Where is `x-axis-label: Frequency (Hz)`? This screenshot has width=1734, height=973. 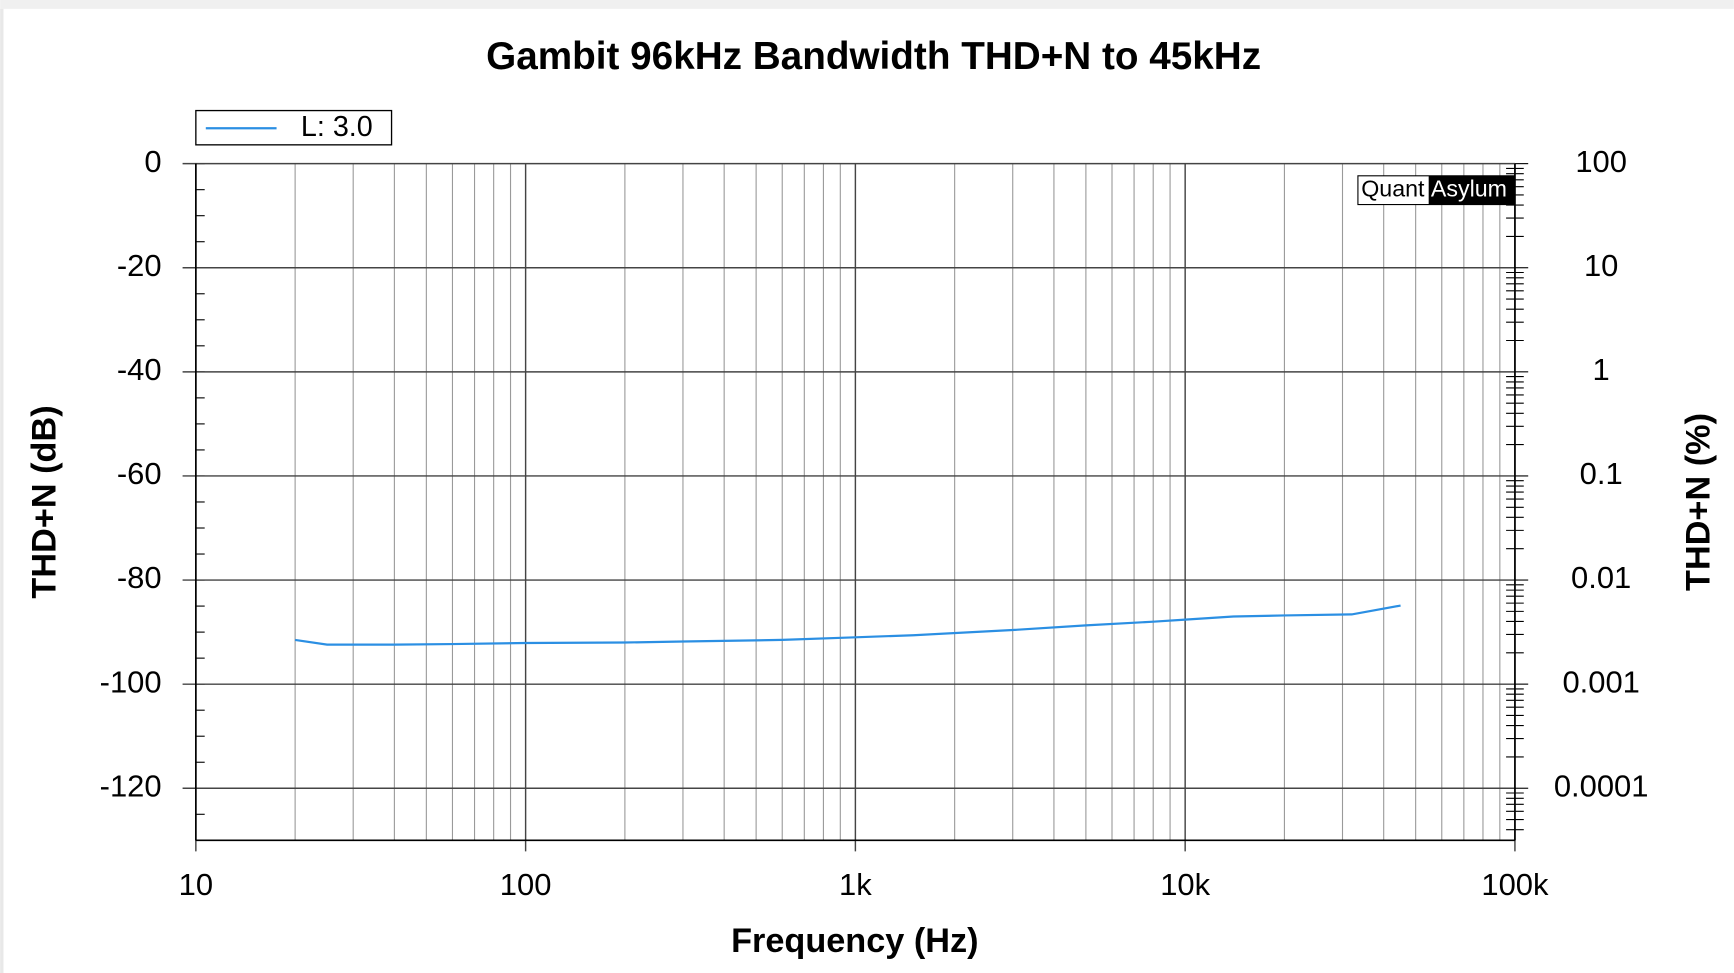 x-axis-label: Frequency (Hz) is located at coordinates (855, 941).